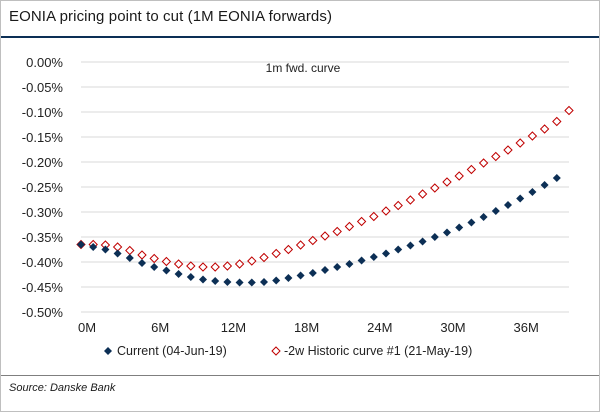  What do you see at coordinates (526, 327) in the screenshot?
I see `x-tick-label: 36M` at bounding box center [526, 327].